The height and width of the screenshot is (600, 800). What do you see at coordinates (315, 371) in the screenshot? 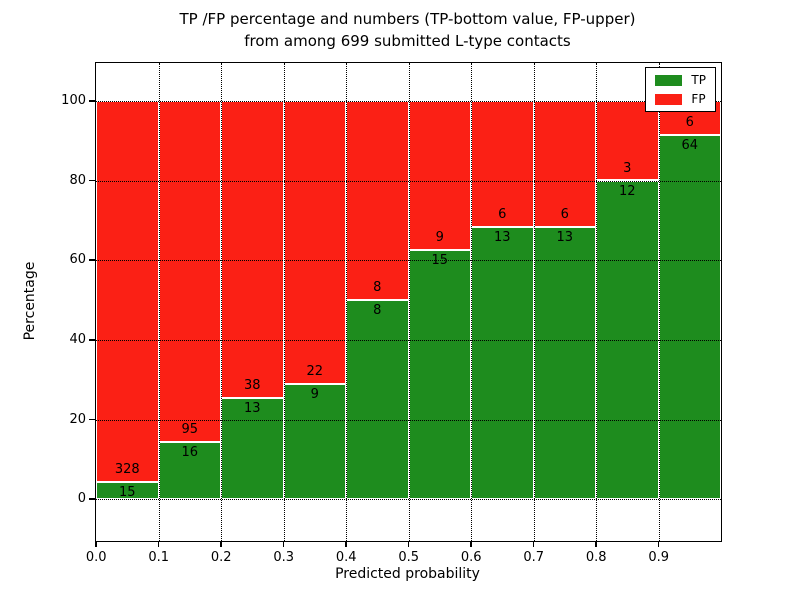
I see `fp-value-label: 22` at bounding box center [315, 371].